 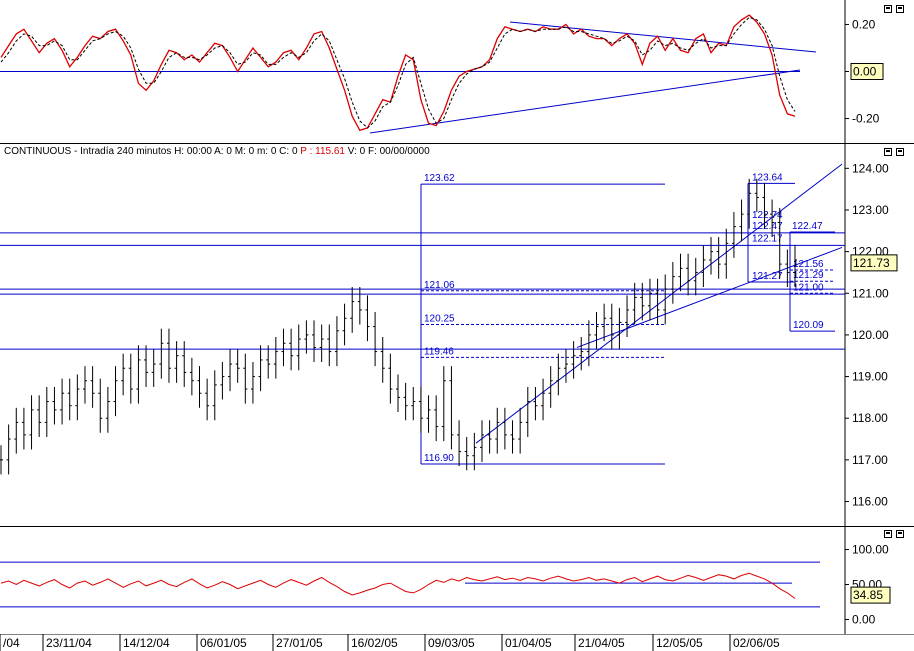 What do you see at coordinates (679, 643) in the screenshot?
I see `date-tick-label: 12/05/05` at bounding box center [679, 643].